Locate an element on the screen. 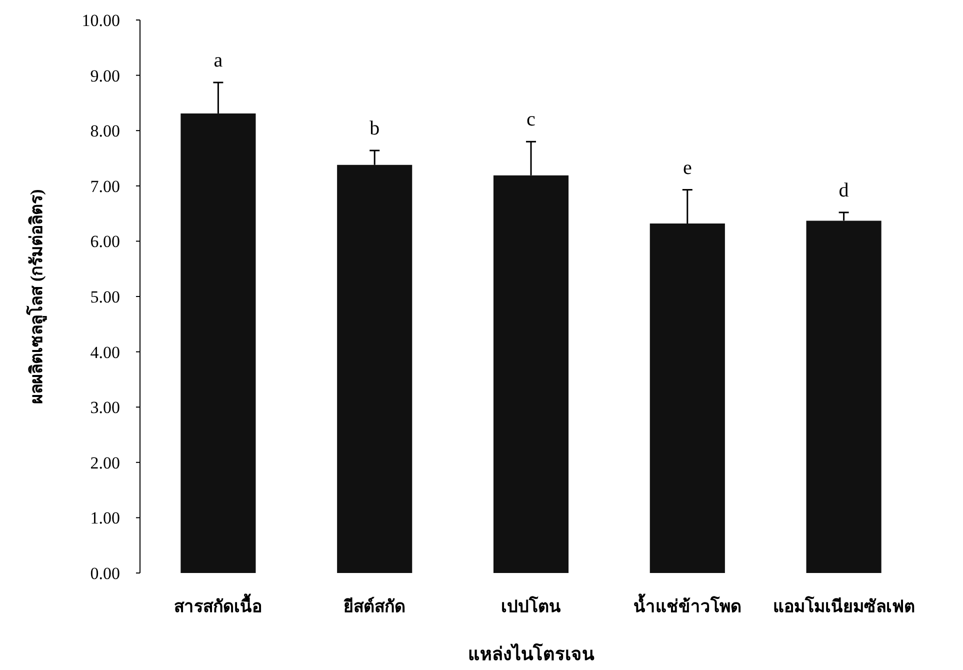 This screenshot has height=670, width=963. y-tick-label: 7.00 is located at coordinates (105, 186).